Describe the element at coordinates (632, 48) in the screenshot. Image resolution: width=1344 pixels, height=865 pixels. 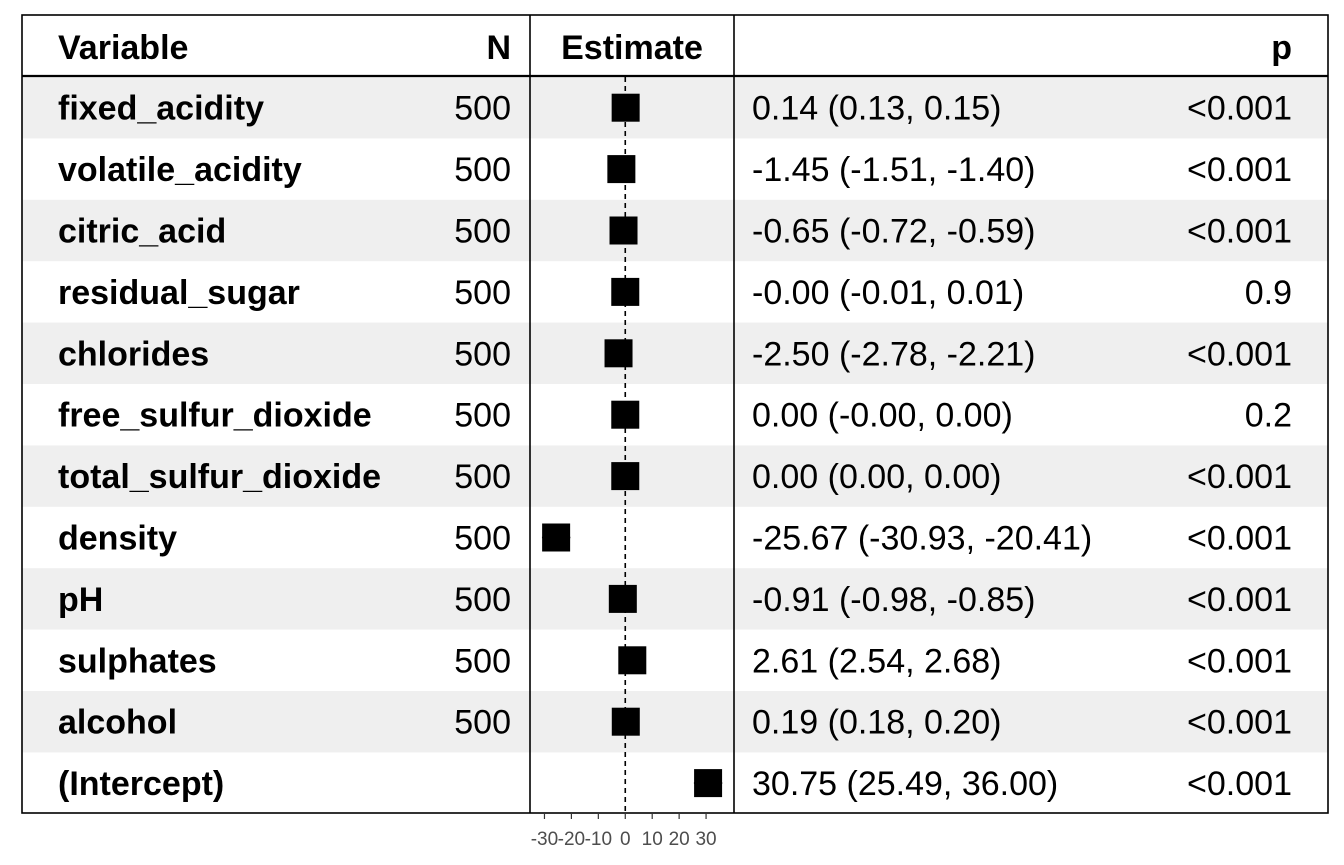
I see `header-estimate: Estimate` at that location.